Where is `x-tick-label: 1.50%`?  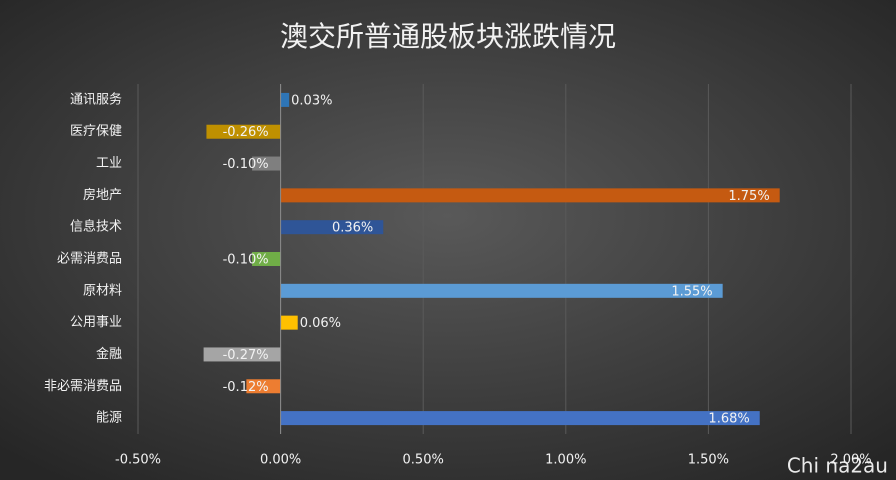
x-tick-label: 1.50% is located at coordinates (708, 460).